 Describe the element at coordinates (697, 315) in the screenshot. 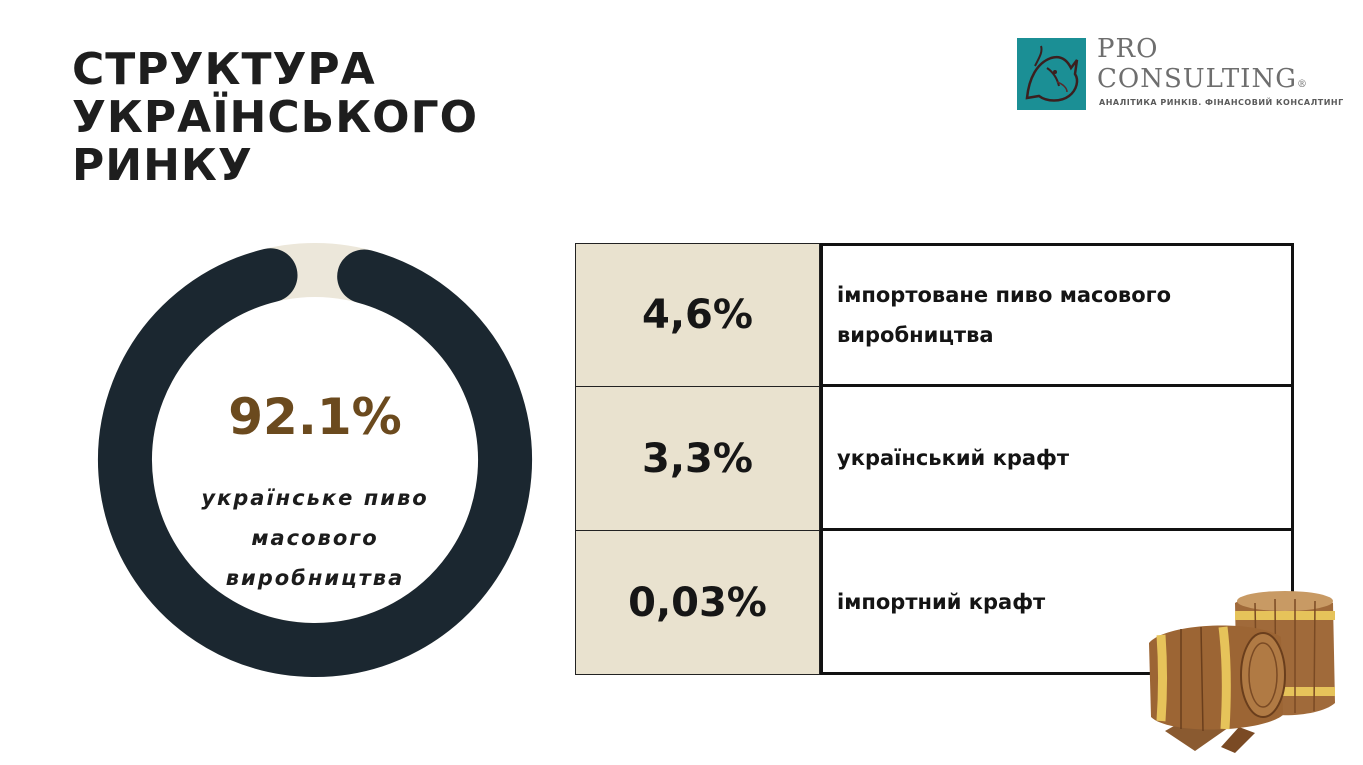

I see `share-value: 4,6%` at that location.